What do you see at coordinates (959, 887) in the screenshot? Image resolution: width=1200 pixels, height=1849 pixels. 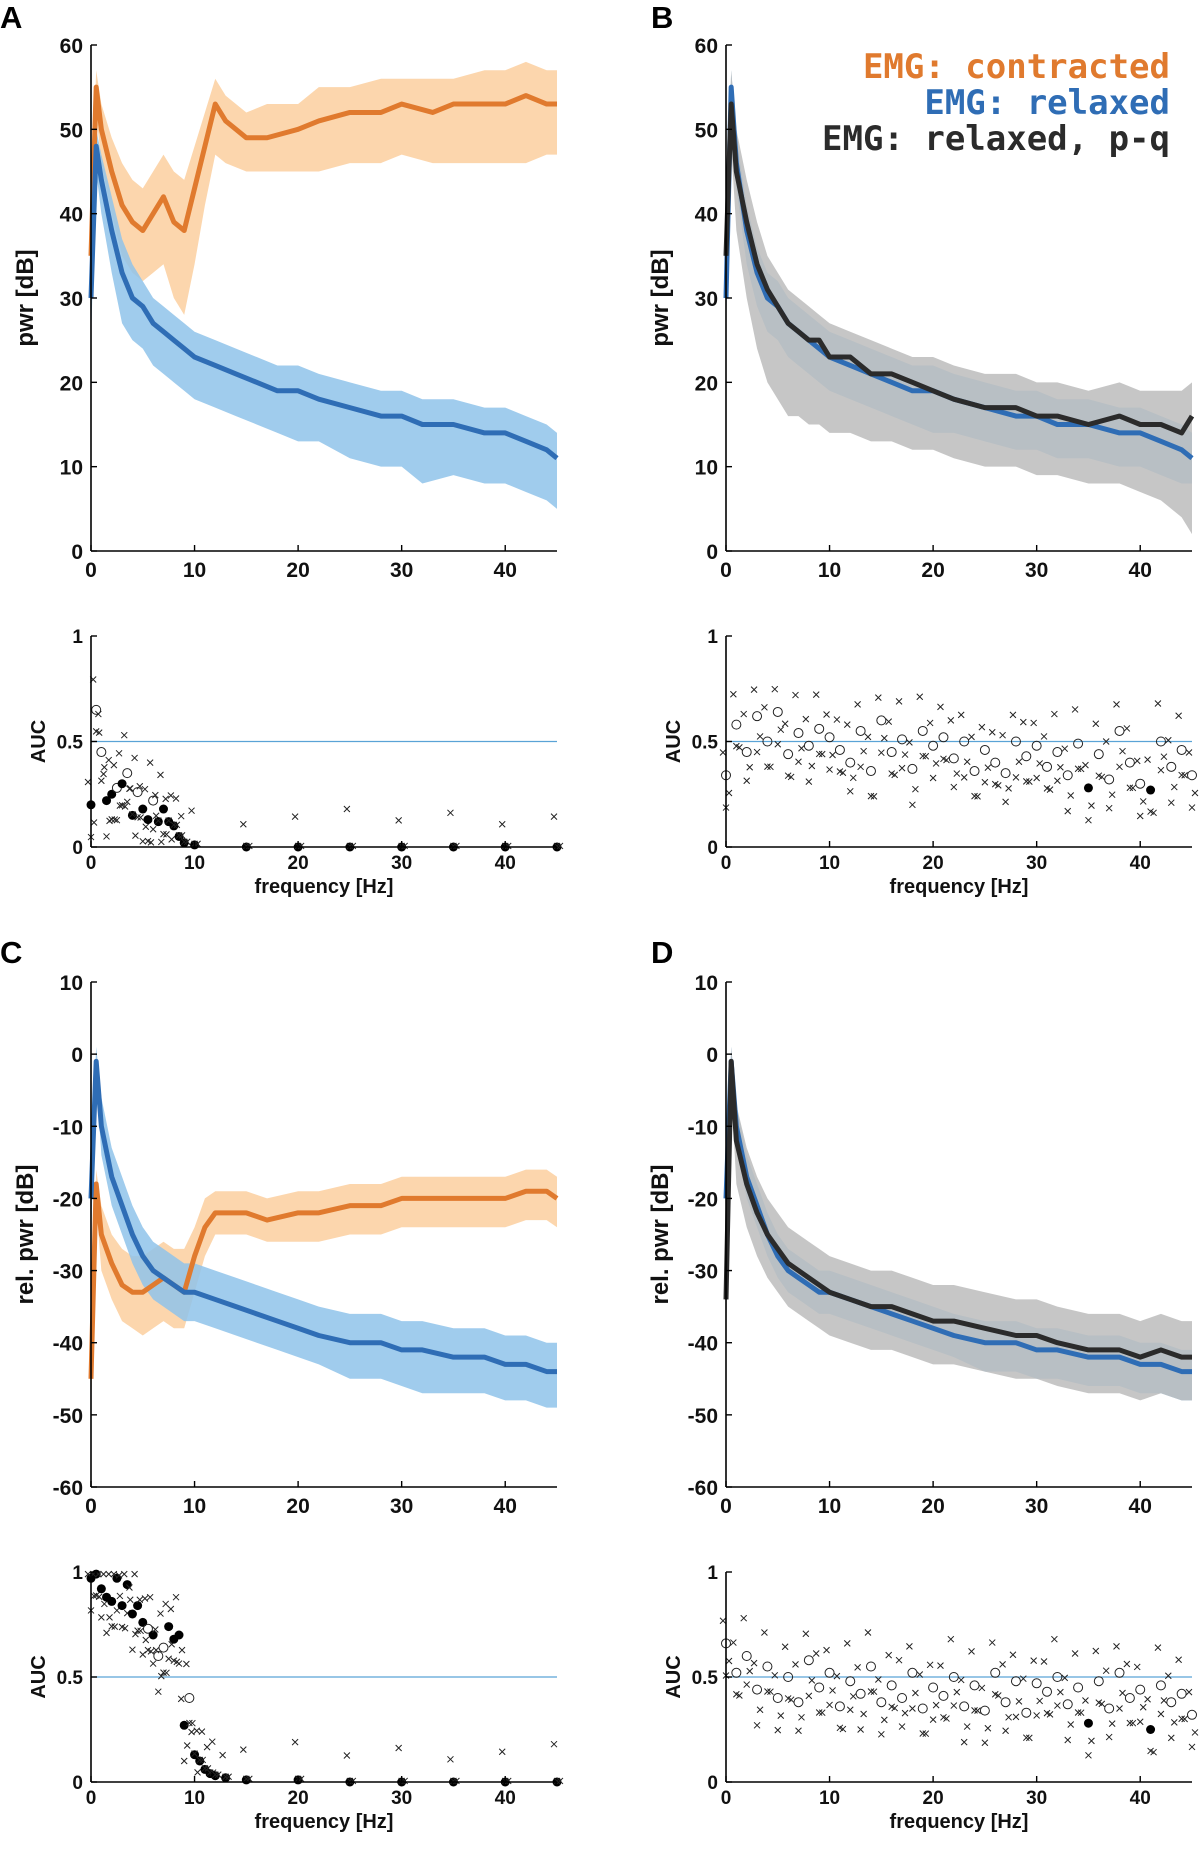 I see `x-axis-label: frequency [Hz]` at bounding box center [959, 887].